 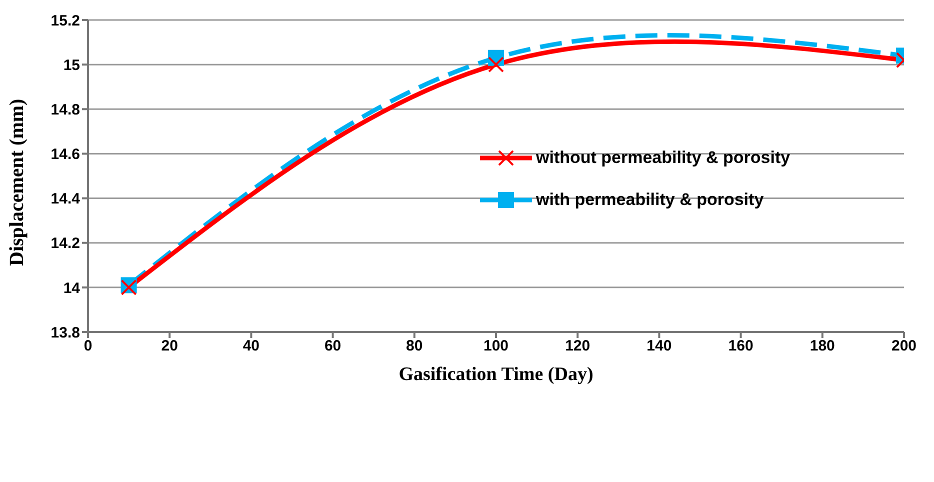 I want to click on x-tick-label: 100, so click(x=496, y=346).